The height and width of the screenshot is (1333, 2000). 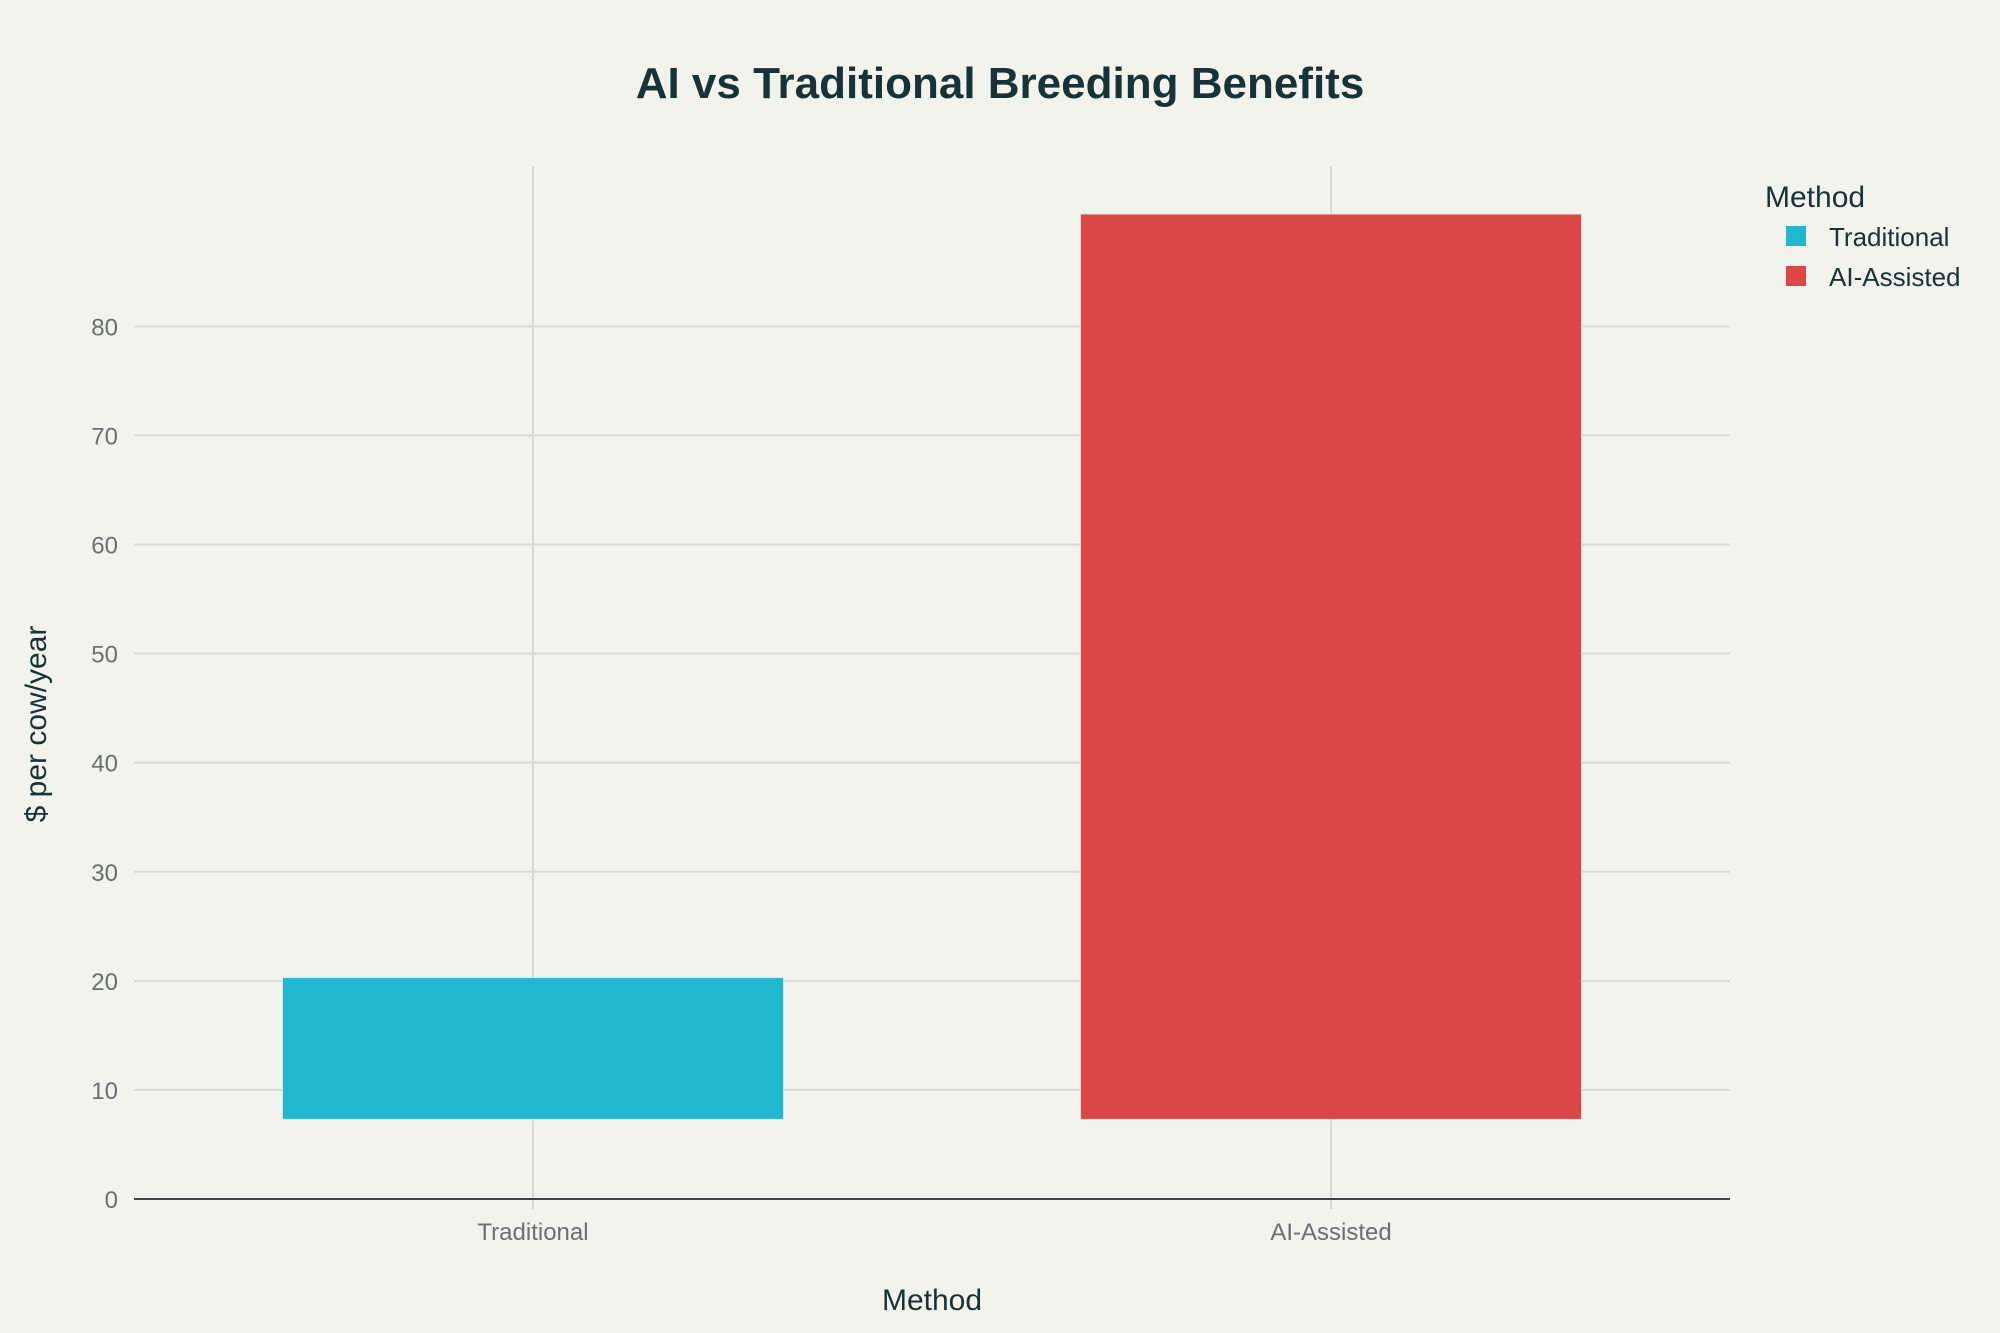 I want to click on bar-traditional, so click(x=533, y=1048).